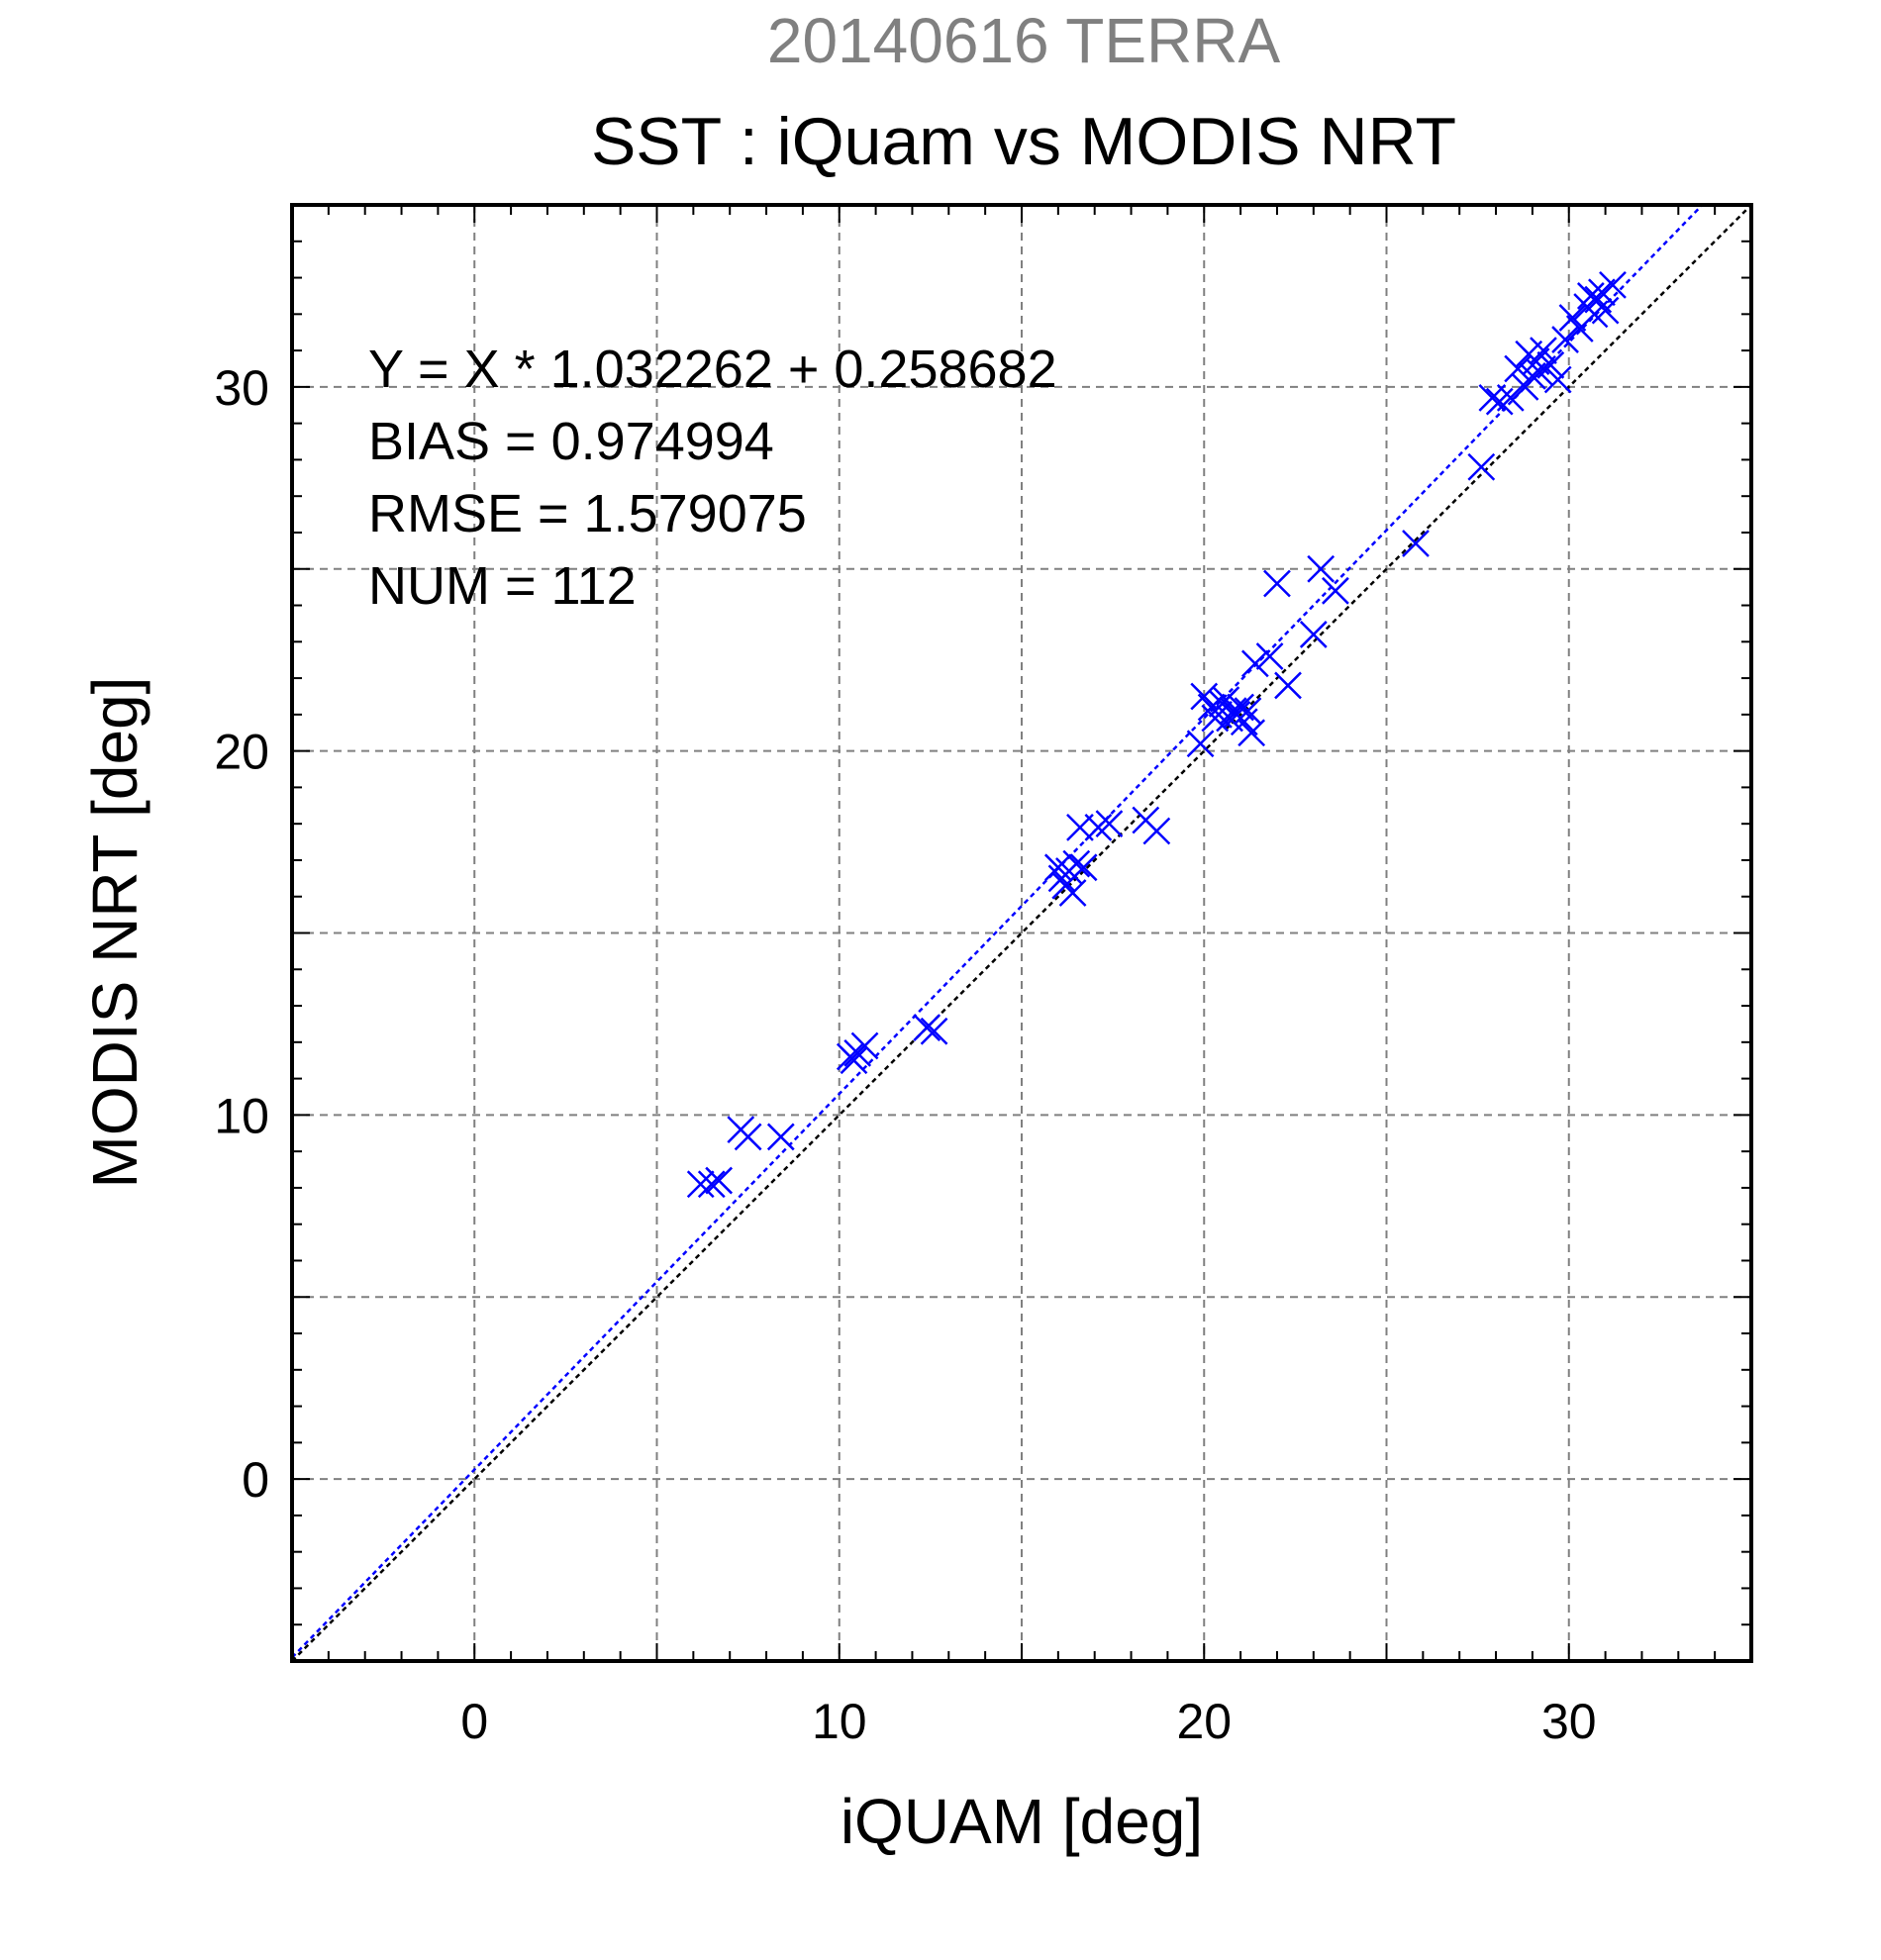 Image resolution: width=1881 pixels, height=1960 pixels. I want to click on y-tick-label: 0, so click(255, 1480).